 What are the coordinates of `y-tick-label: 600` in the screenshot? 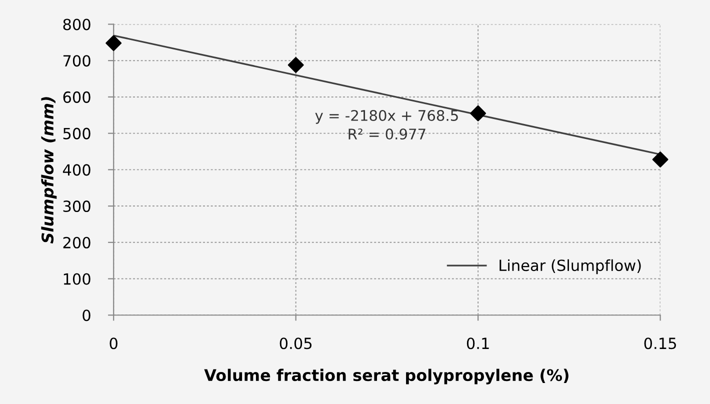 It's located at (76, 97).